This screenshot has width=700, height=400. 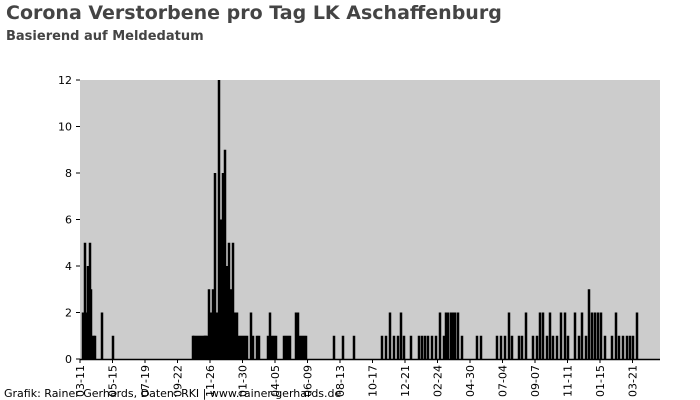 I want to click on x-tick-label: 12-21, so click(x=405, y=381).